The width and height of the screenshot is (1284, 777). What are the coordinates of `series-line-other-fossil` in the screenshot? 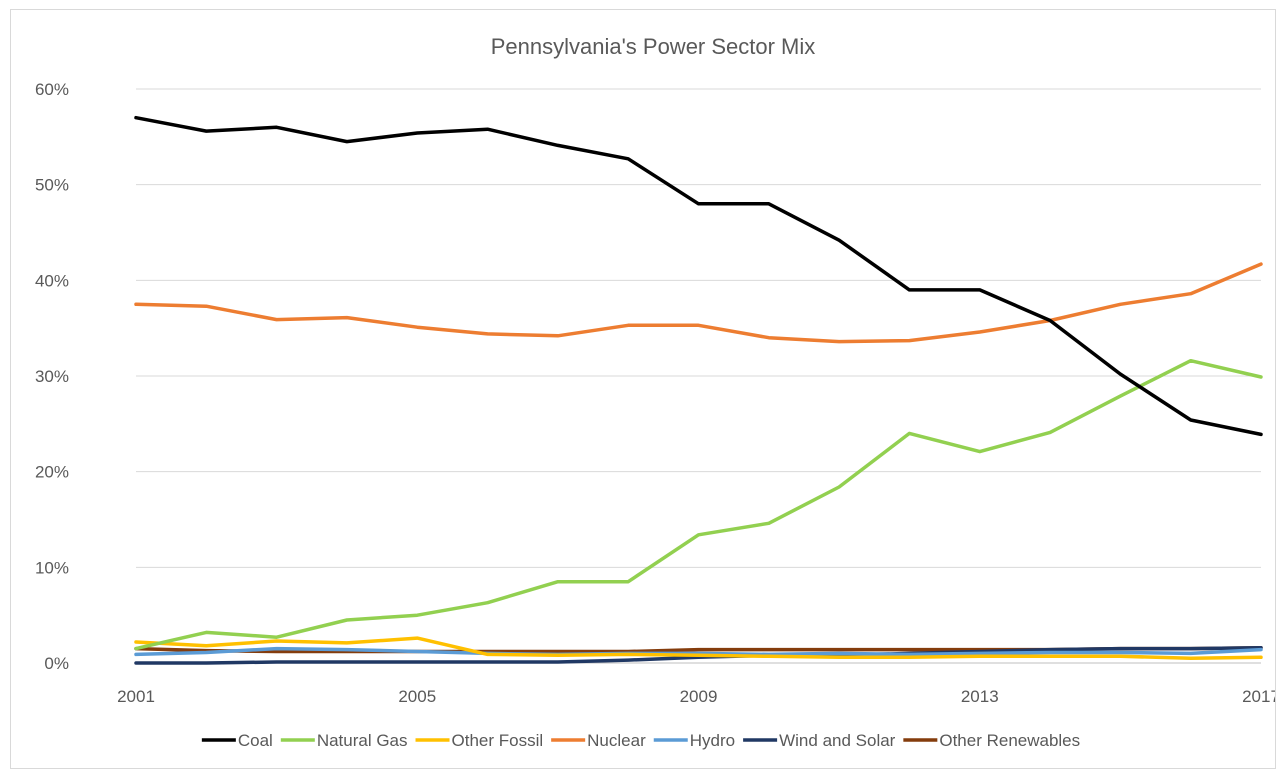 It's located at (698, 648).